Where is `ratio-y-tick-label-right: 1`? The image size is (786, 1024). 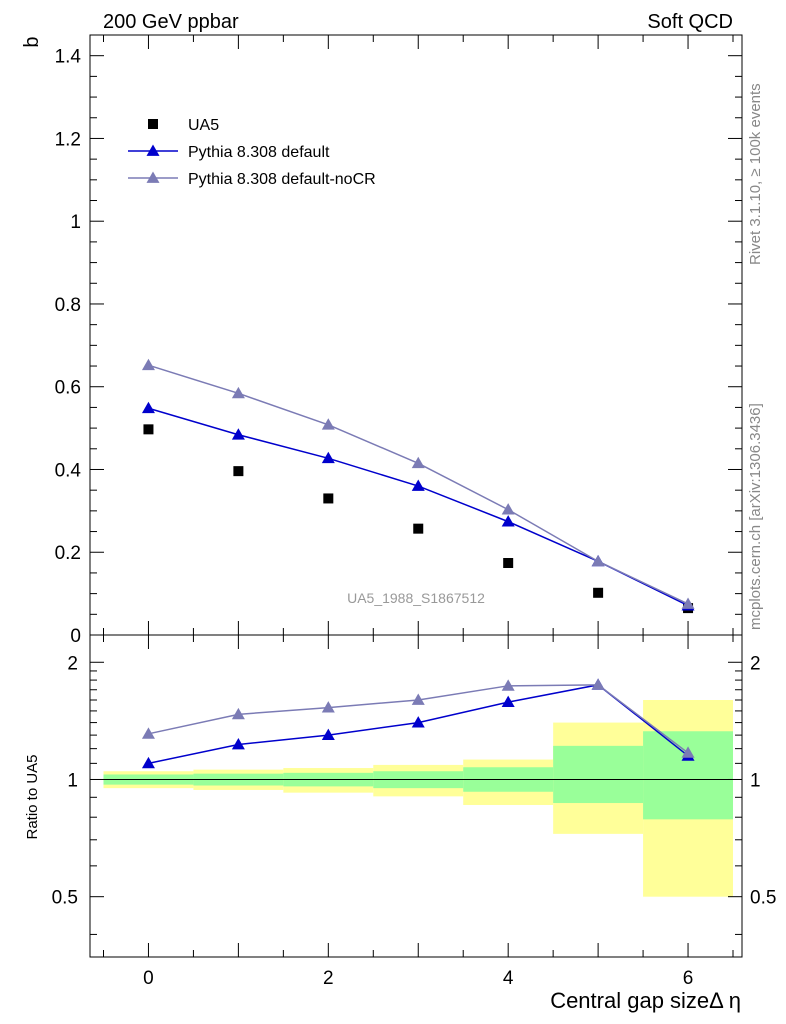 ratio-y-tick-label-right: 1 is located at coordinates (755, 780).